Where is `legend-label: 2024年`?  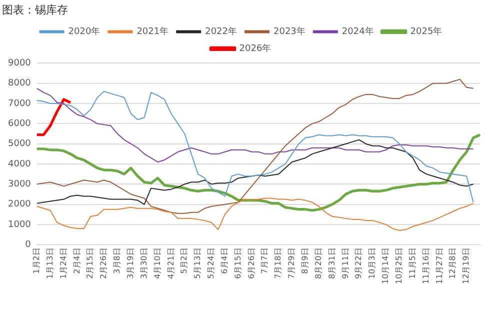 legend-label: 2024年 is located at coordinates (358, 32).